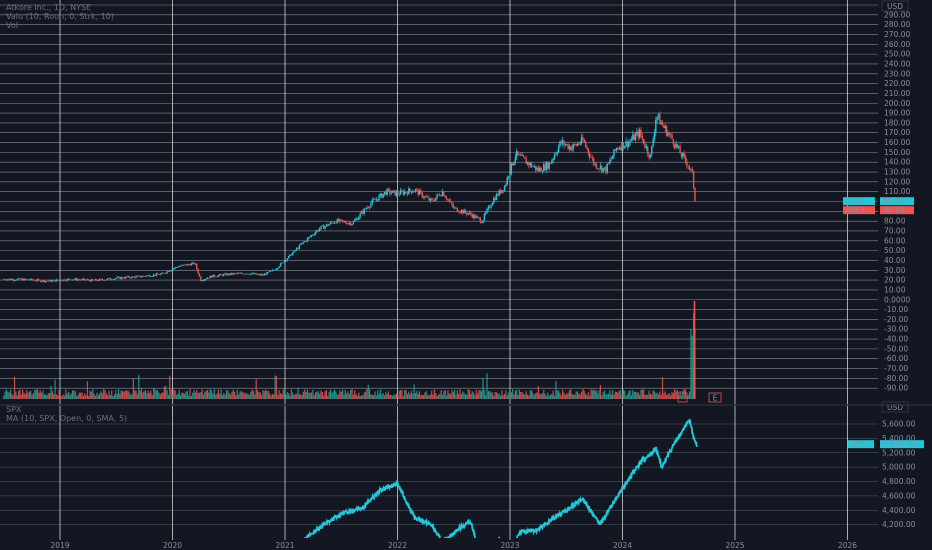  Describe the element at coordinates (899, 444) in the screenshot. I see `spx-last-text: 5,319.30` at that location.